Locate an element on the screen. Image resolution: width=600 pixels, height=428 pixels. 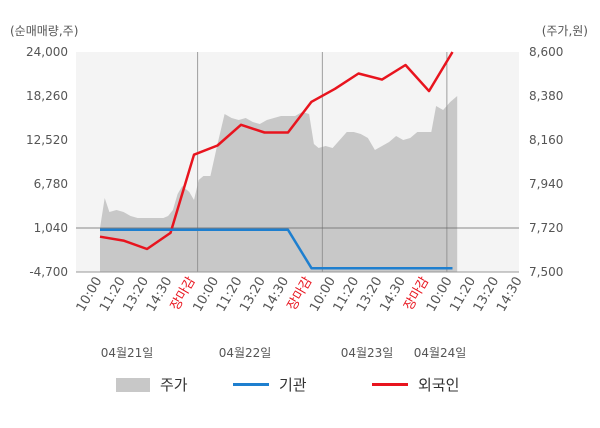
institution-line is located at coordinates (276, 249).